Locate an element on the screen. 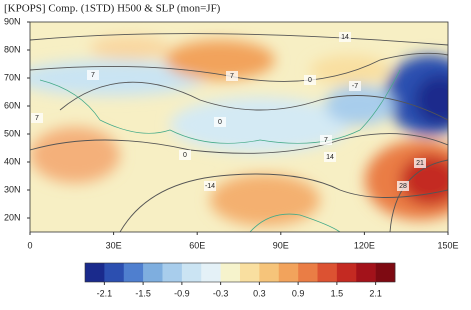 This screenshot has width=471, height=310. y-tick-label: 20N is located at coordinates (12, 217).